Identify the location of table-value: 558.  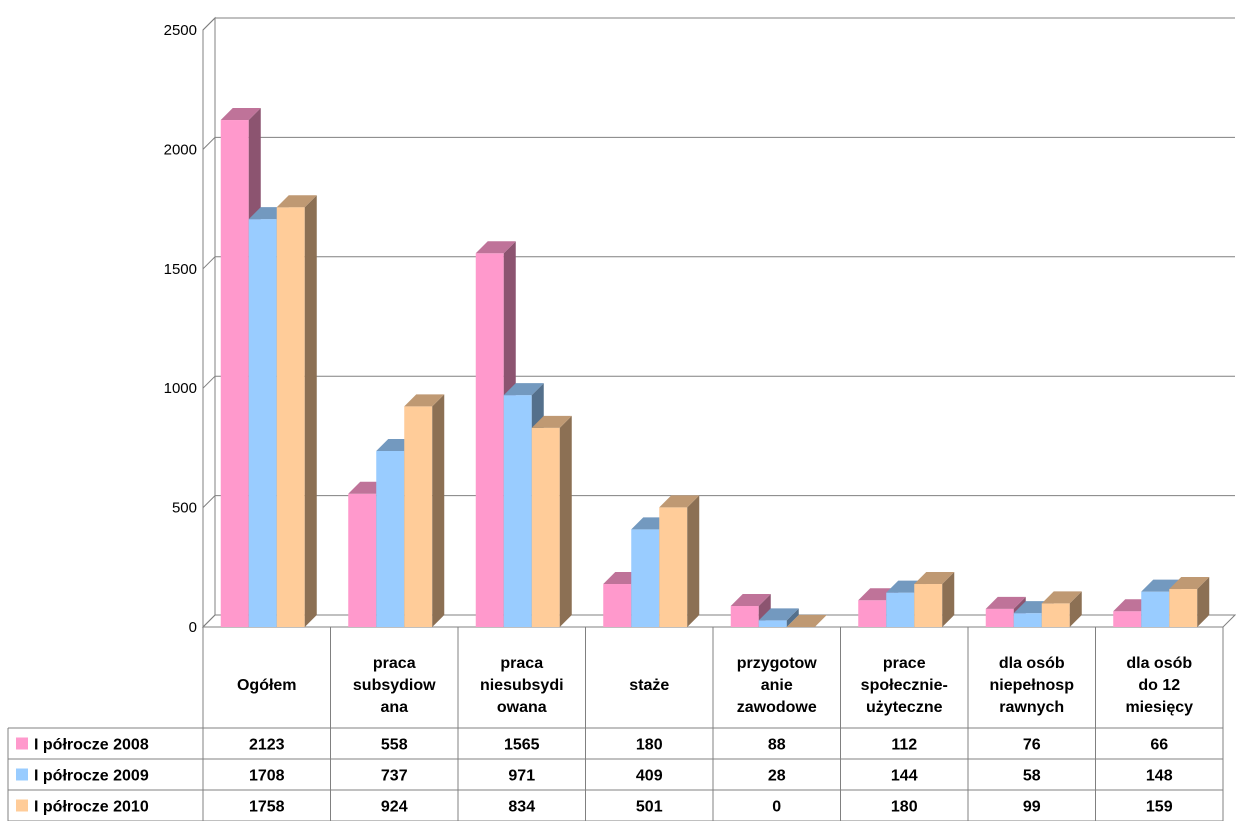
(394, 745).